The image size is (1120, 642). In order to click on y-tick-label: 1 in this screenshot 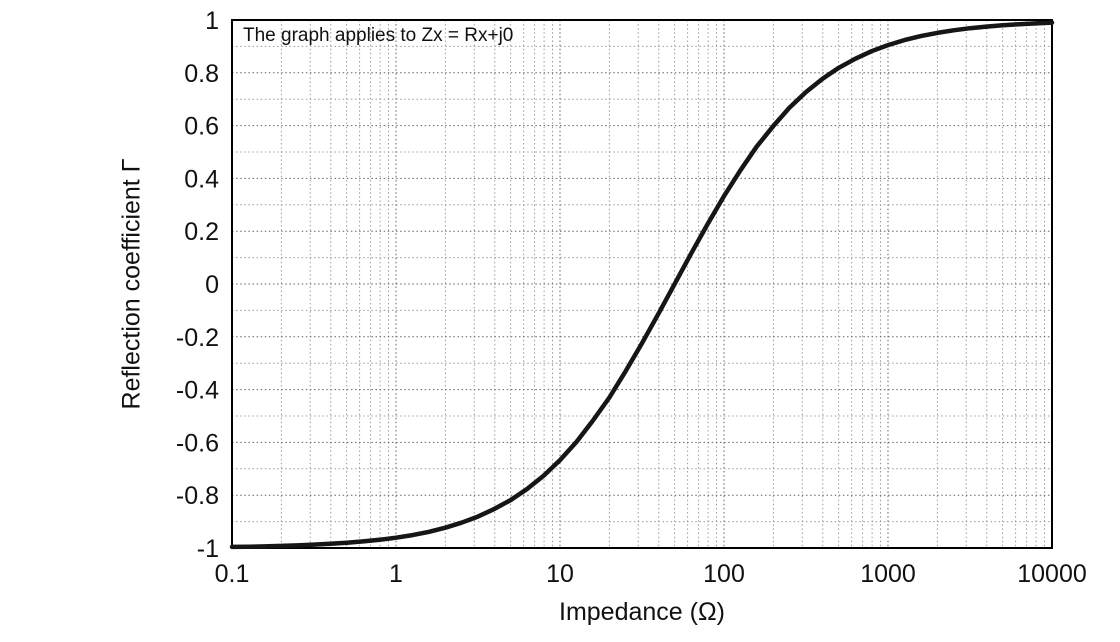, I will do `click(212, 21)`.